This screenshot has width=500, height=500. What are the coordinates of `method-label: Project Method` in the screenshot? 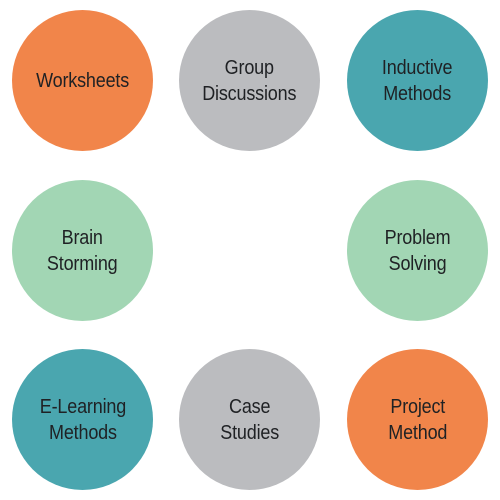 It's located at (417, 419).